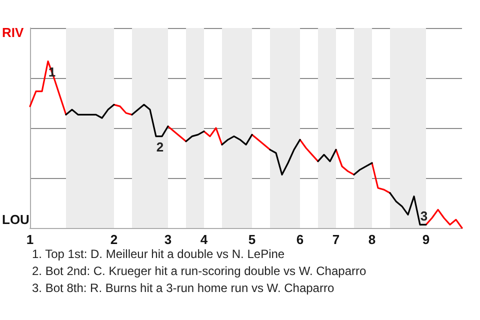  Describe the element at coordinates (168, 239) in the screenshot. I see `x-tick-label: 3` at that location.